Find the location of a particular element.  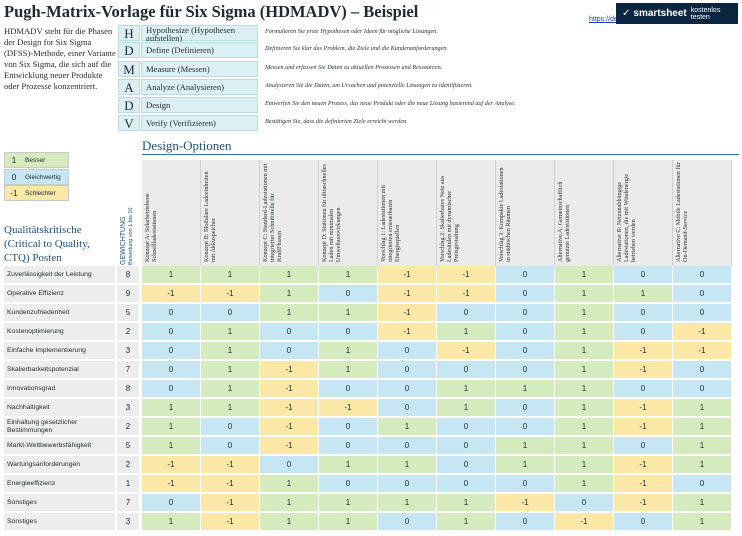

ctq-weight: 8 is located at coordinates (128, 275).